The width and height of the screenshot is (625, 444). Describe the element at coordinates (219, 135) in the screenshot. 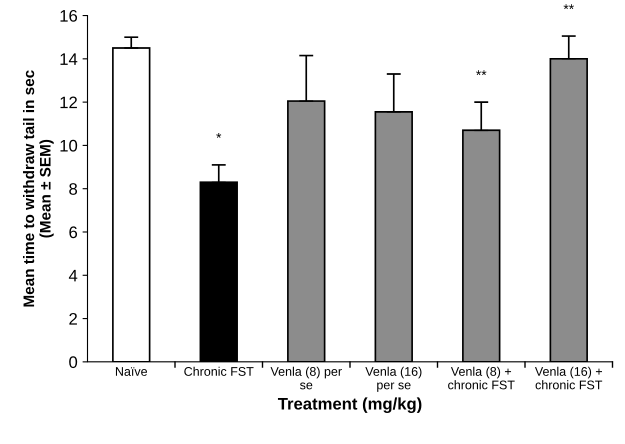

I see `annotation: *` at that location.